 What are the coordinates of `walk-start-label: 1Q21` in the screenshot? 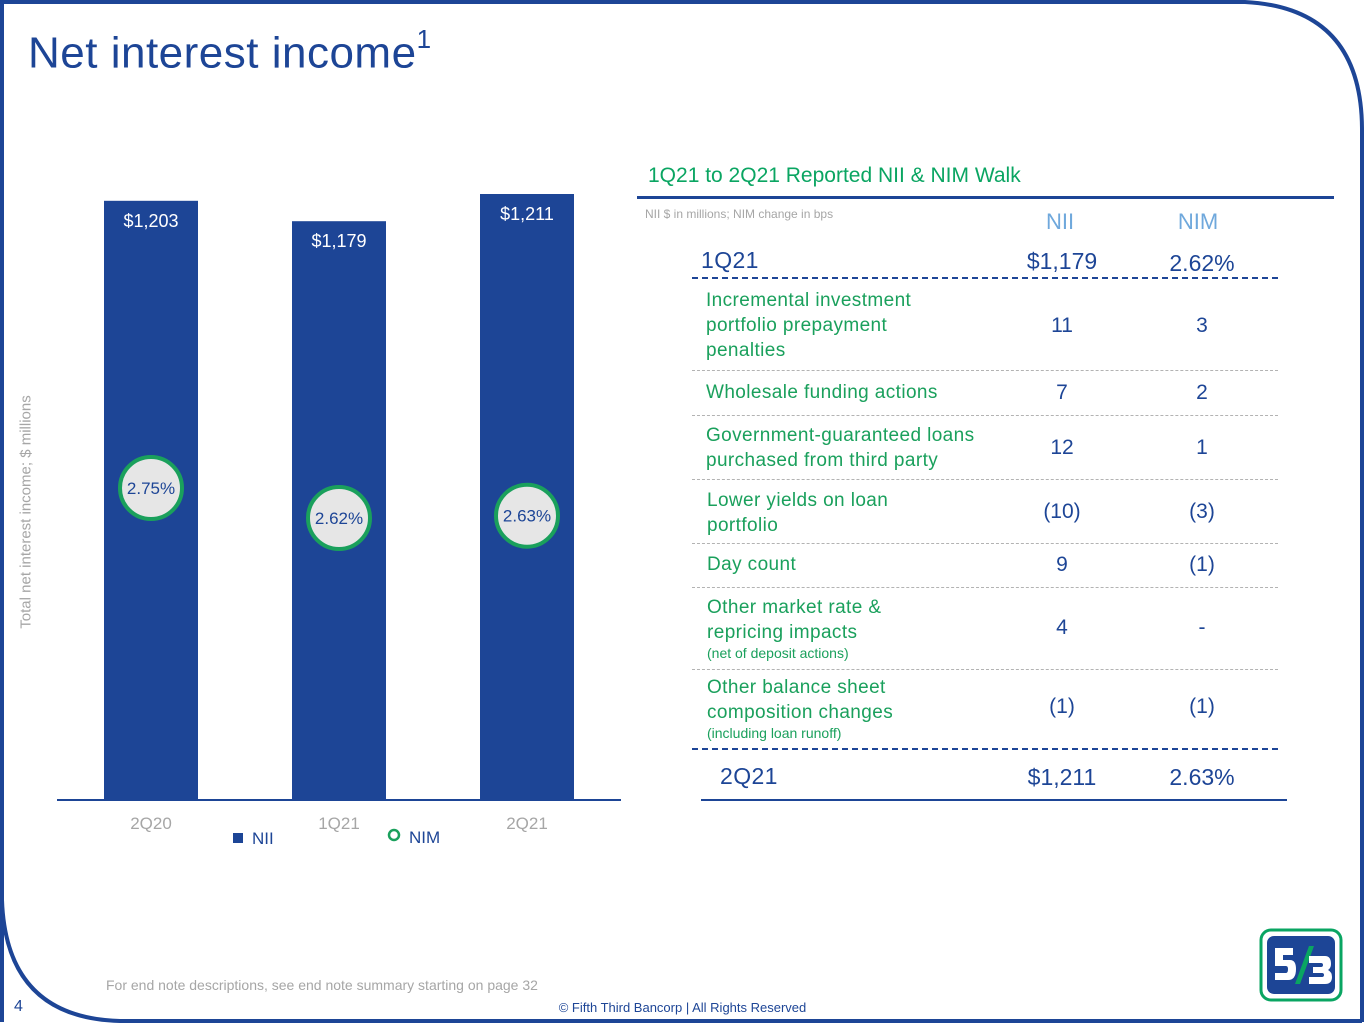 It's located at (730, 260).